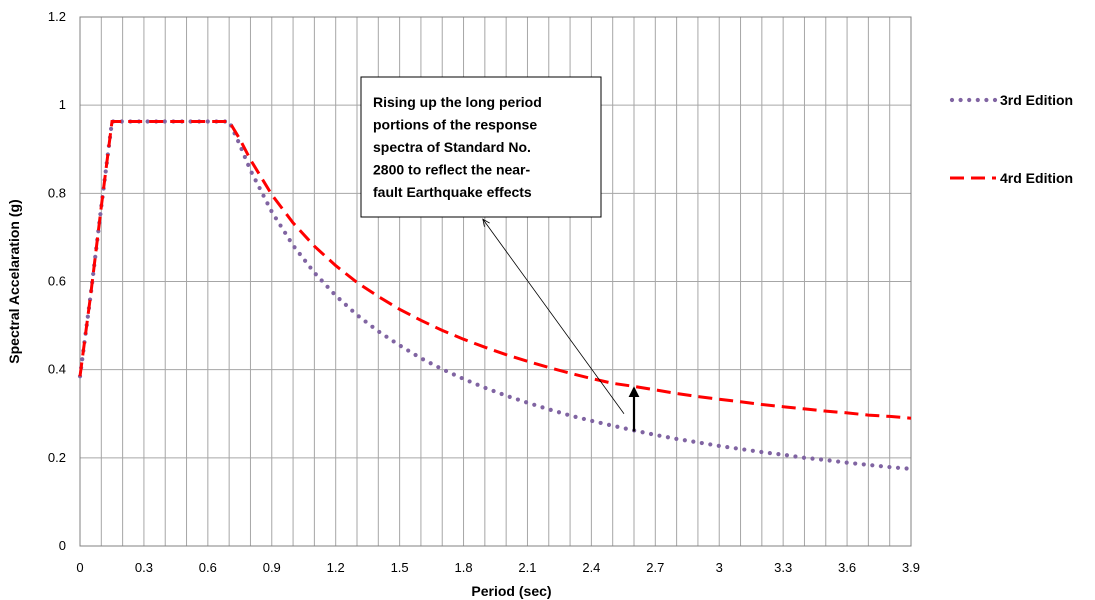 This screenshot has width=1095, height=600. Describe the element at coordinates (554, 316) in the screenshot. I see `annotation-leader-arrow` at that location.